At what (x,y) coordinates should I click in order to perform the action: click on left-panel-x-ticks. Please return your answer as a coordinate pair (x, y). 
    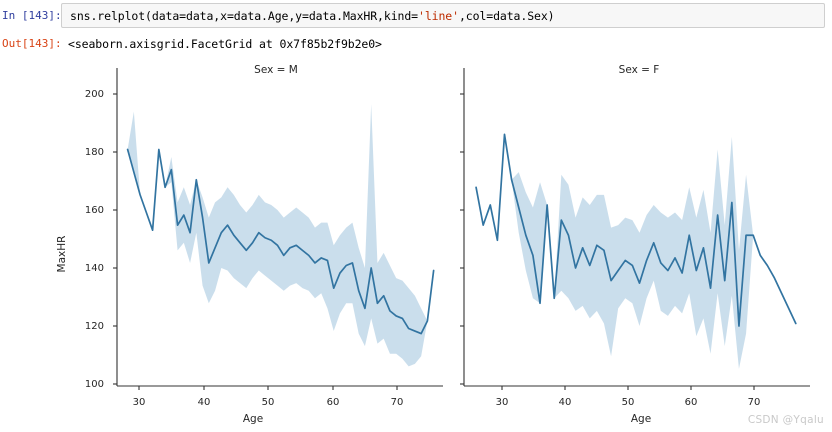
    Looking at the image, I should click on (268, 388).